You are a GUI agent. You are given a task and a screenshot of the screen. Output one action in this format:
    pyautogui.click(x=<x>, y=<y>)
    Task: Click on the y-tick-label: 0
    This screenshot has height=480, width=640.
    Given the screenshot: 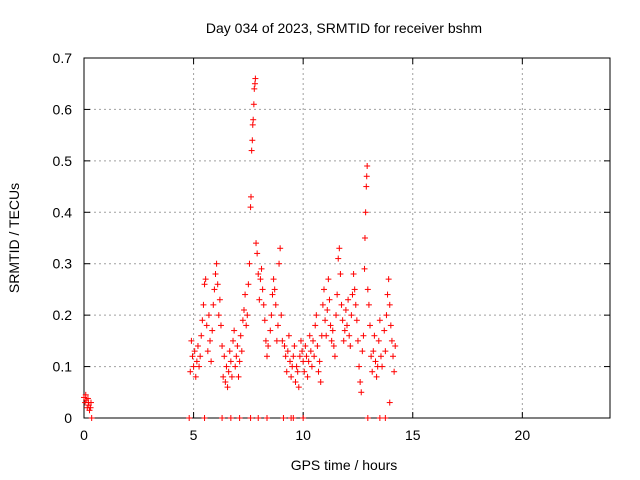 What is the action you would take?
    pyautogui.click(x=68, y=418)
    